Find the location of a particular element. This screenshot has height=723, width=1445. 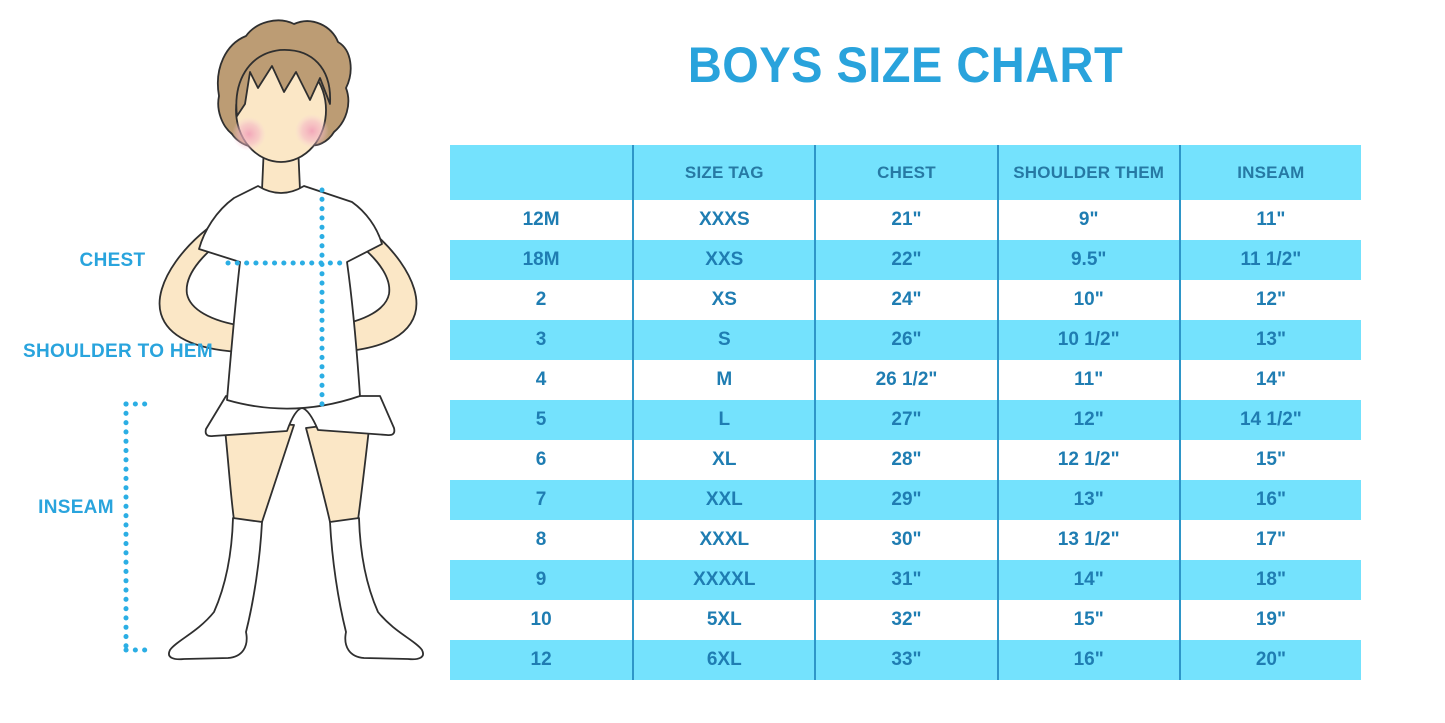

table-cell: 18" is located at coordinates (1269, 580).